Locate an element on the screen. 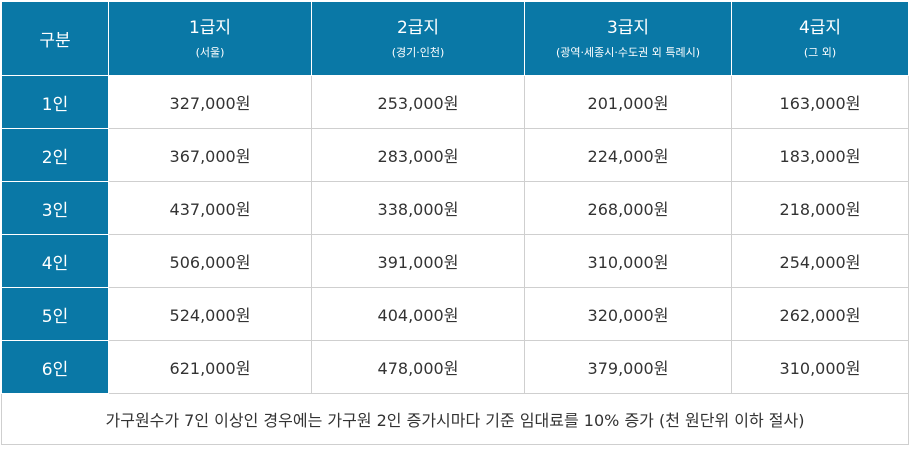 The height and width of the screenshot is (450, 909). column-header-grade3: 3급지 (광역·세종시·수도권 외 특례시) is located at coordinates (628, 38).